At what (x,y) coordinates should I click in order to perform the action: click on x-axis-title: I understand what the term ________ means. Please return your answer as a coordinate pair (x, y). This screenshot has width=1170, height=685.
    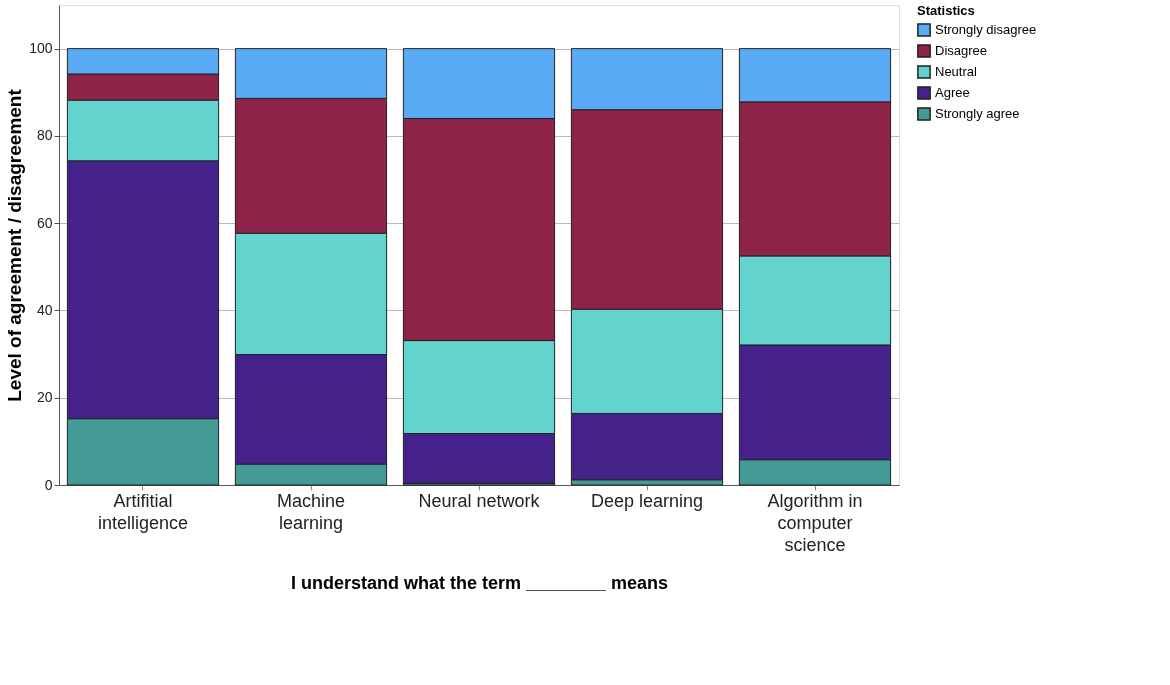
    Looking at the image, I should click on (479, 582).